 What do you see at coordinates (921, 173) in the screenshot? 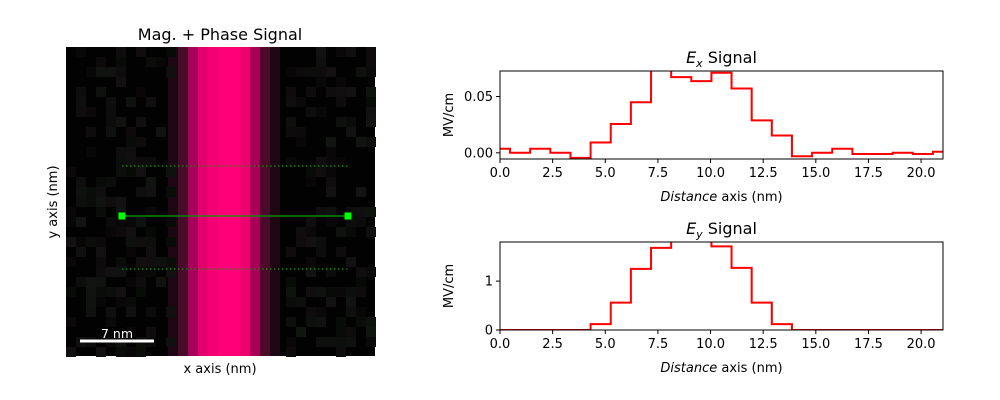
I see `x-tick-label: 20.0` at bounding box center [921, 173].